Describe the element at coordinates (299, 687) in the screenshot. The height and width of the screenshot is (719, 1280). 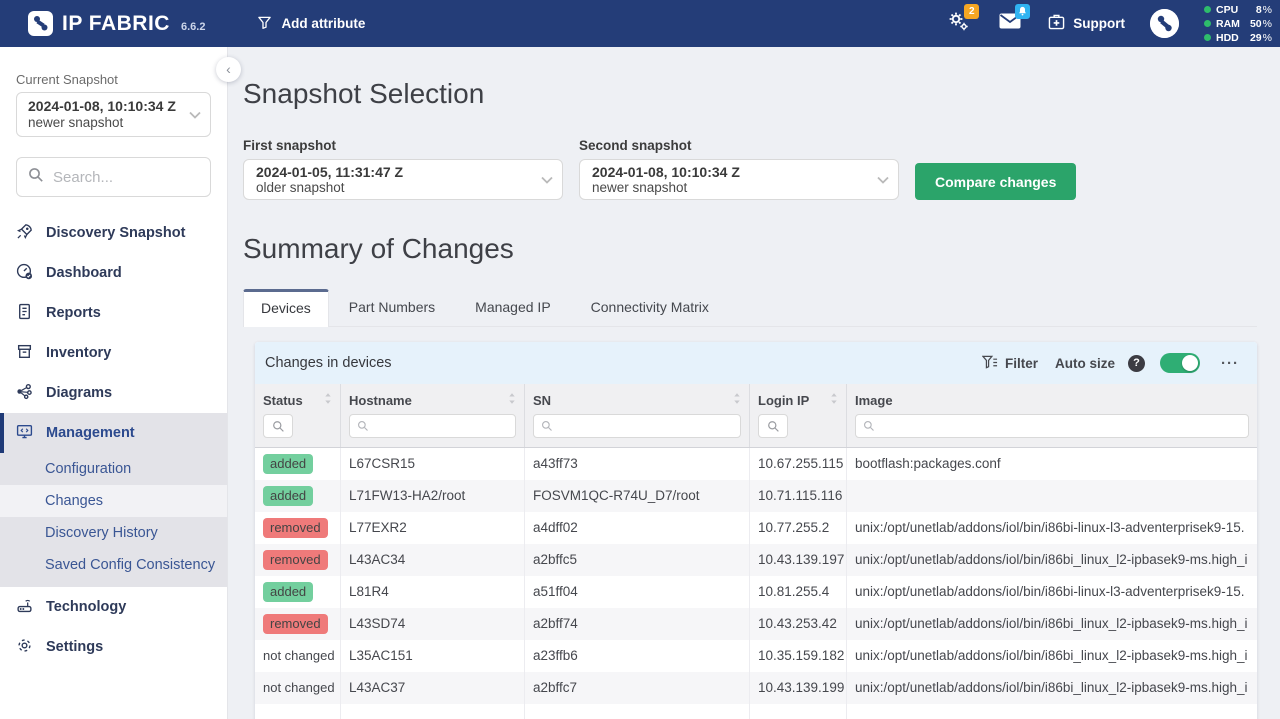
I see `status-badge: not changed` at that location.